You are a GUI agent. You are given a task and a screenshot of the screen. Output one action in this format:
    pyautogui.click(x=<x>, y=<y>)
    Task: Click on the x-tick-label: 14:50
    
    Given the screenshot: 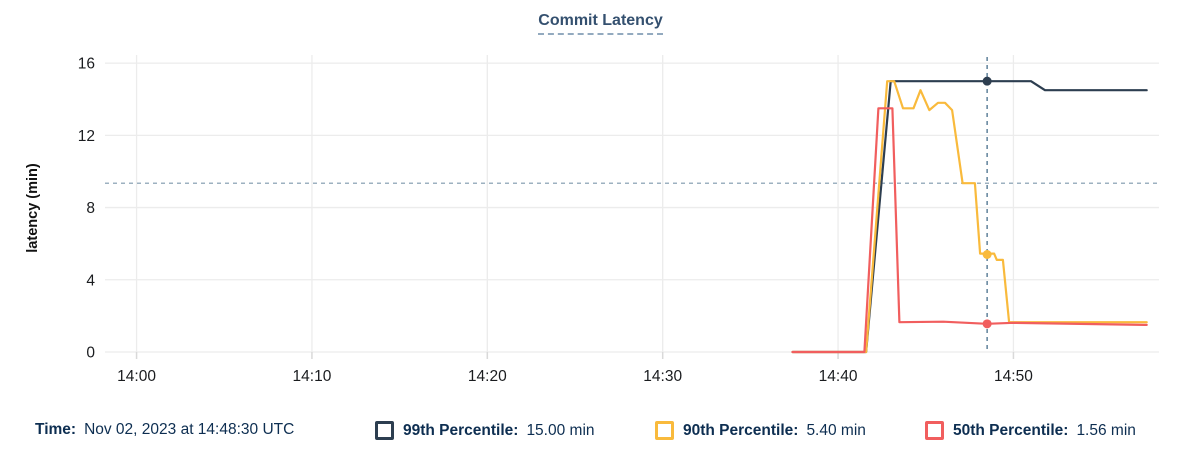 What is the action you would take?
    pyautogui.click(x=1013, y=376)
    